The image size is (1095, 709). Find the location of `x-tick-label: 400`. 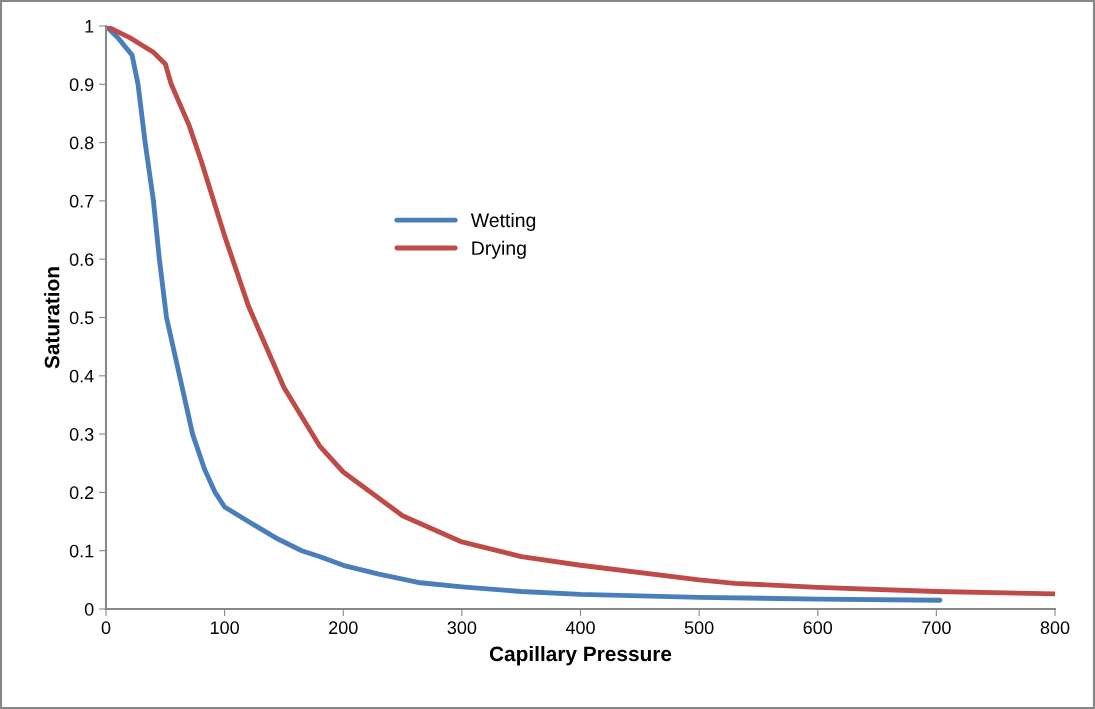

x-tick-label: 400 is located at coordinates (580, 628).